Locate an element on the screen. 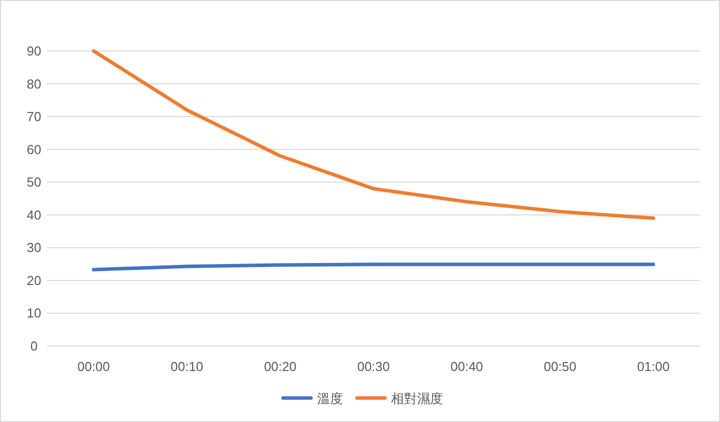 This screenshot has width=720, height=422. x-tick-label: 00:50 is located at coordinates (560, 366).